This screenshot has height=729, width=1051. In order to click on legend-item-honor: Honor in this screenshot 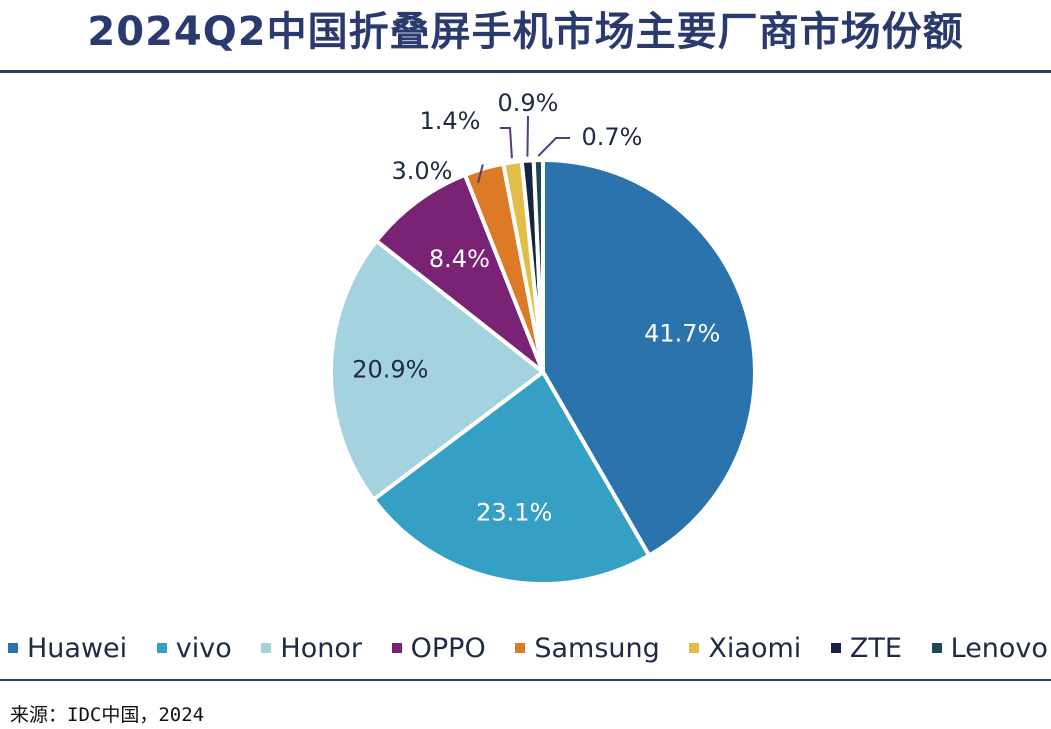, I will do `click(311, 648)`.